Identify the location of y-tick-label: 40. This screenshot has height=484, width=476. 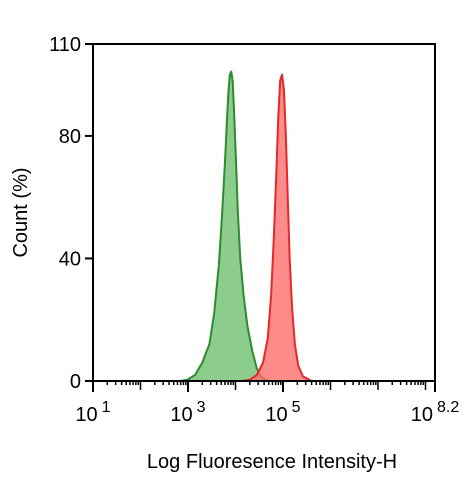
(70, 259).